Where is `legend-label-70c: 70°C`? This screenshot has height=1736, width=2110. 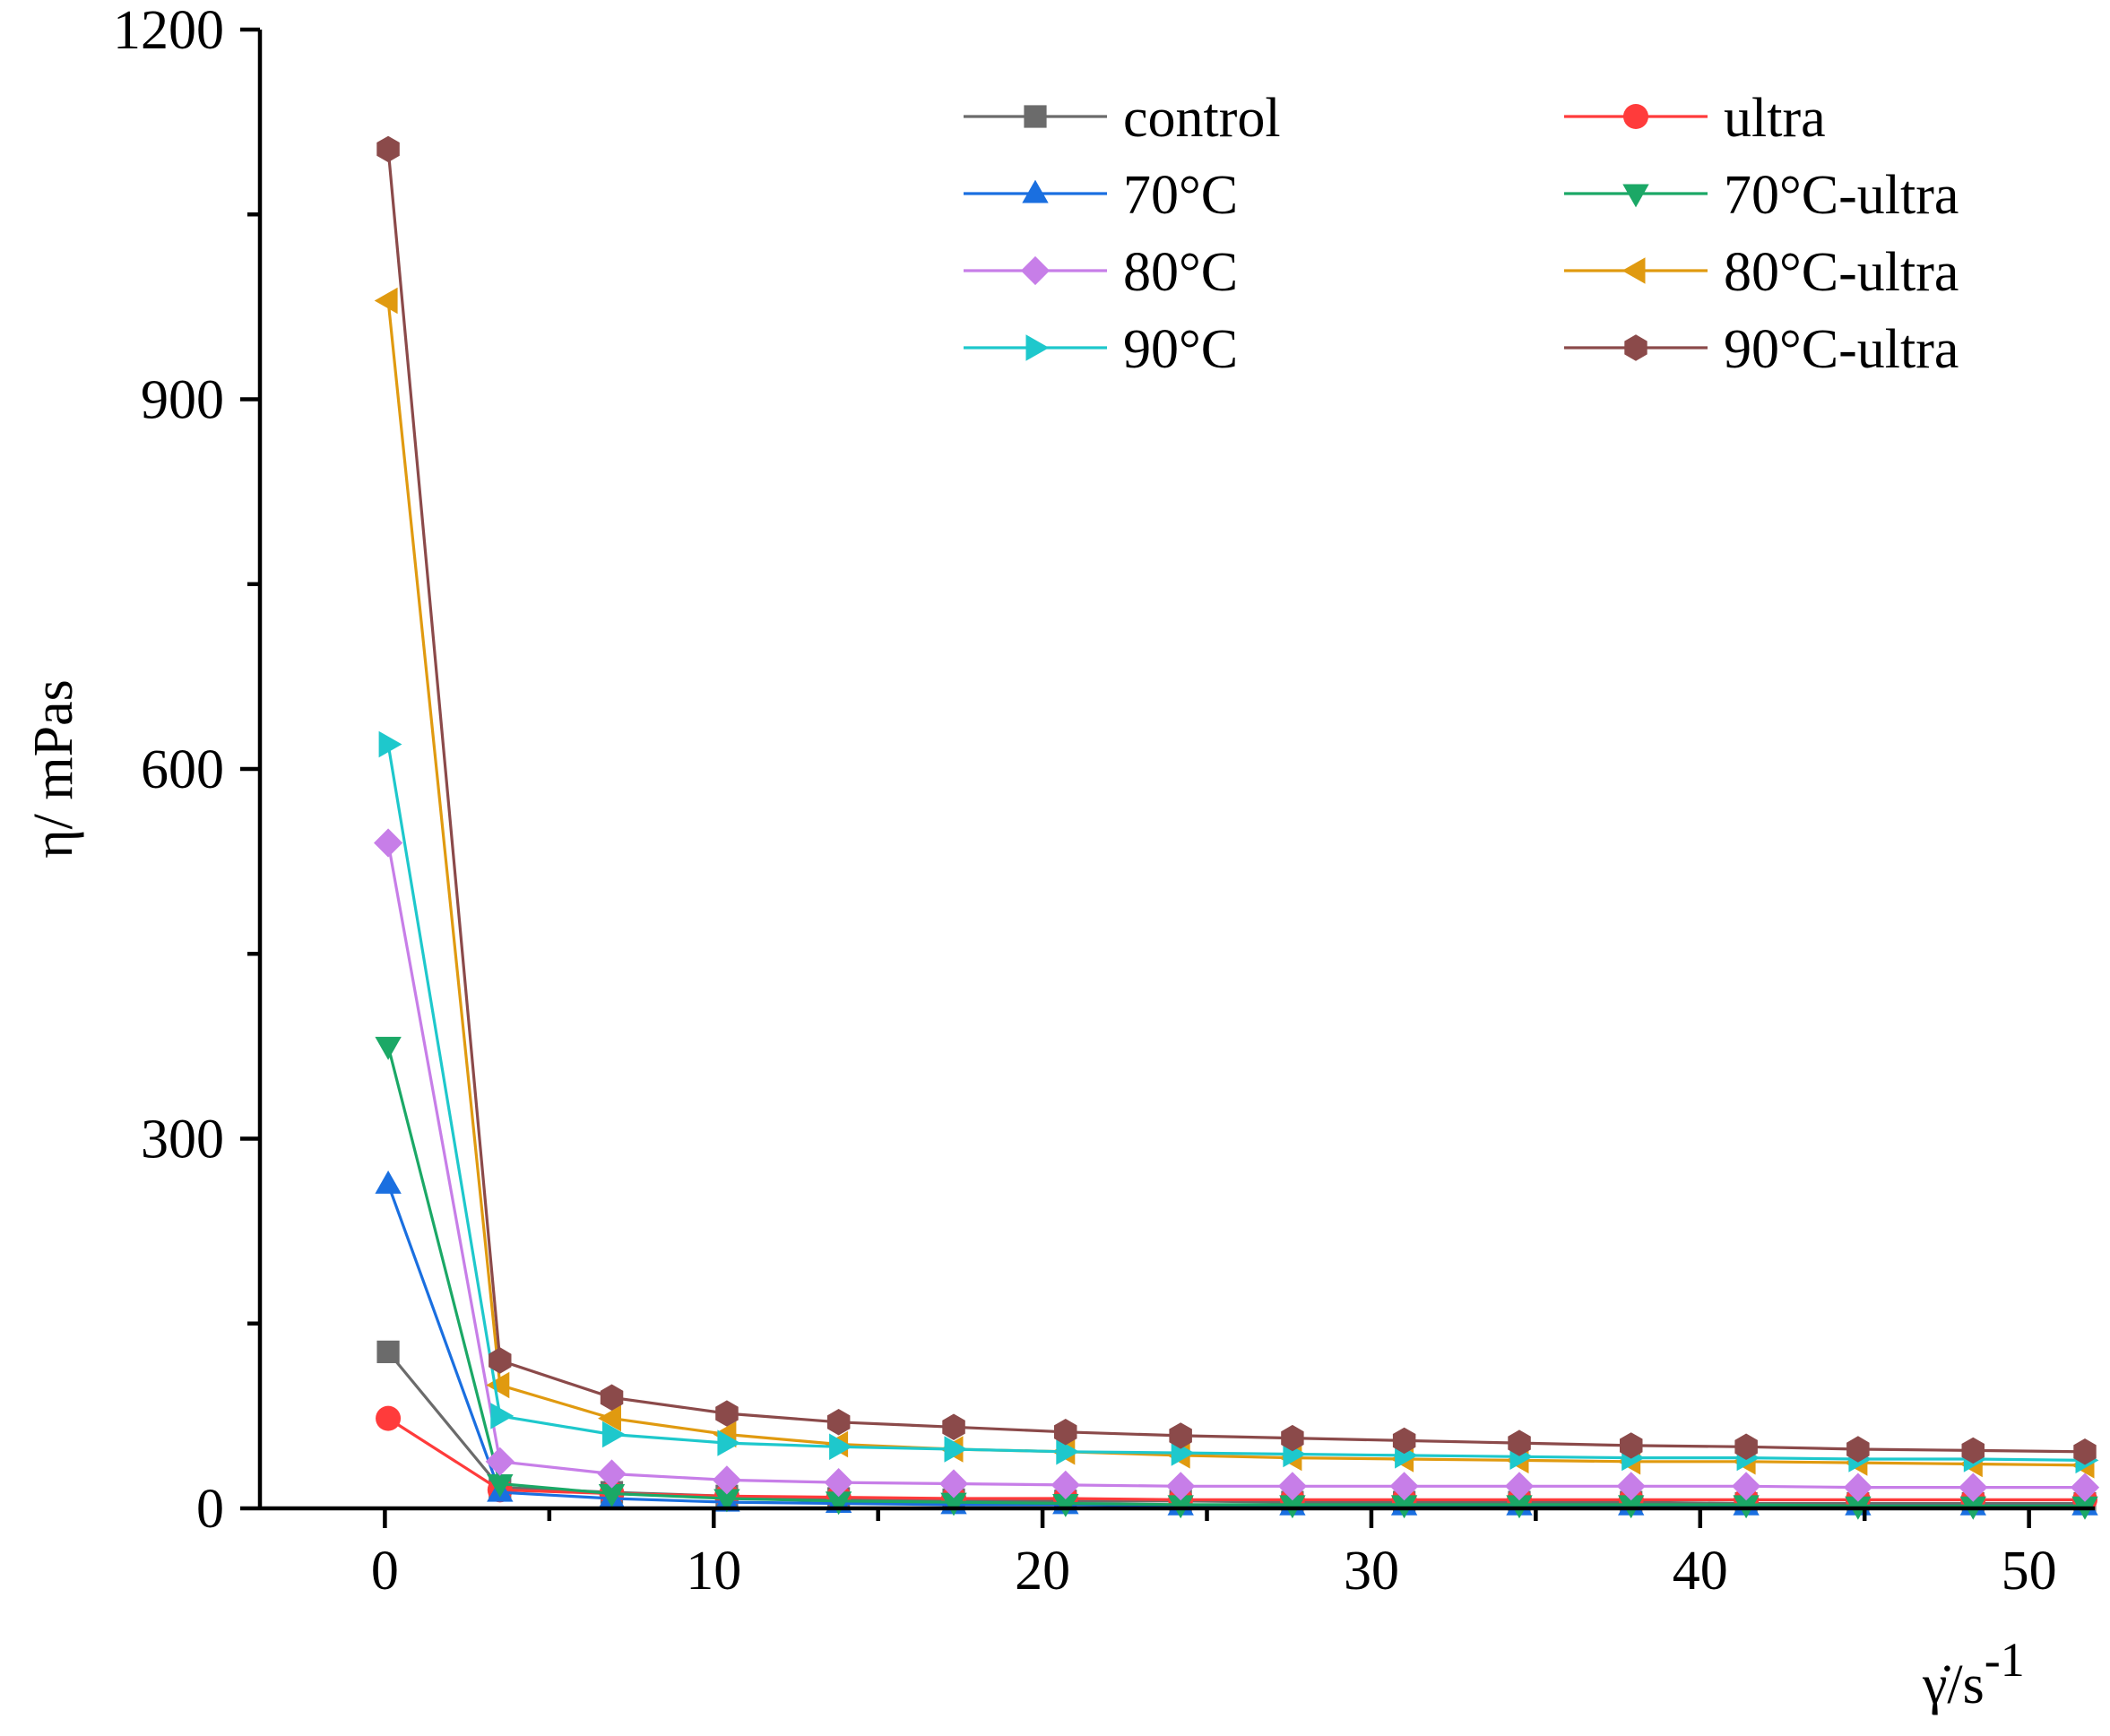
legend-label-70c: 70°C is located at coordinates (1180, 195).